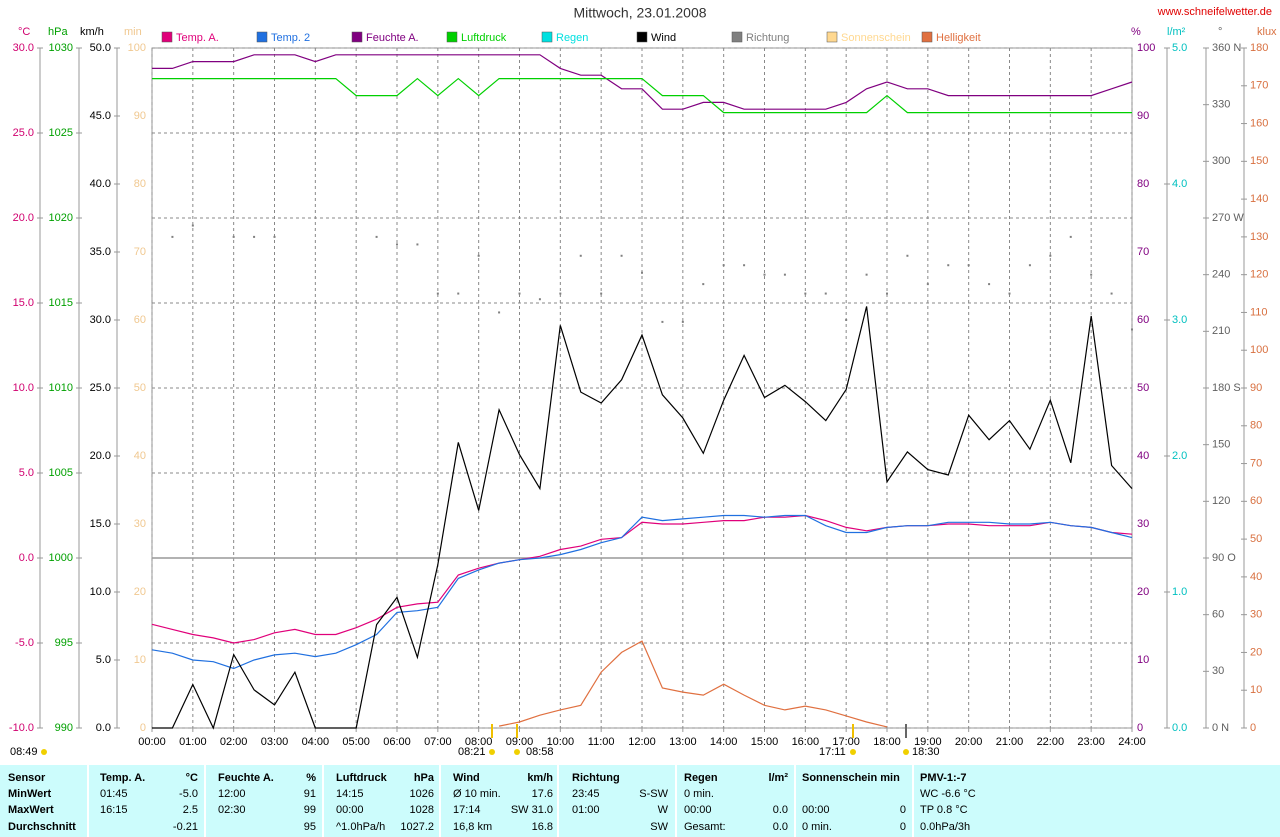  What do you see at coordinates (596, 778) in the screenshot?
I see `table-header: Richtung` at bounding box center [596, 778].